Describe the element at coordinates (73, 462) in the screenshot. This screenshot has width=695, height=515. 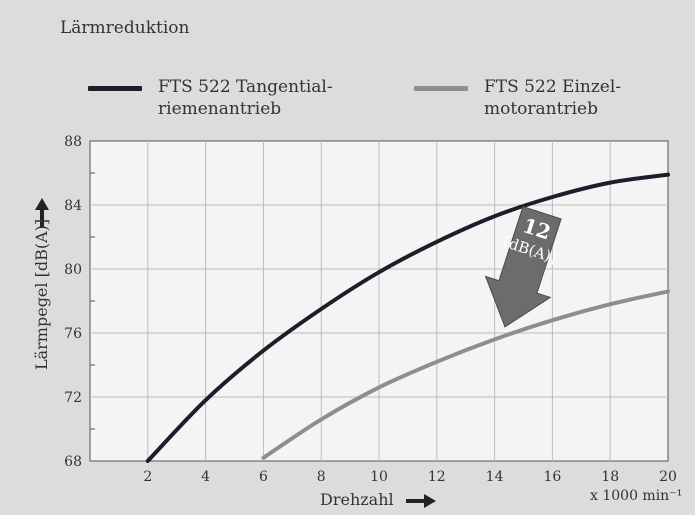
I see `y-tick-label: 68` at that location.